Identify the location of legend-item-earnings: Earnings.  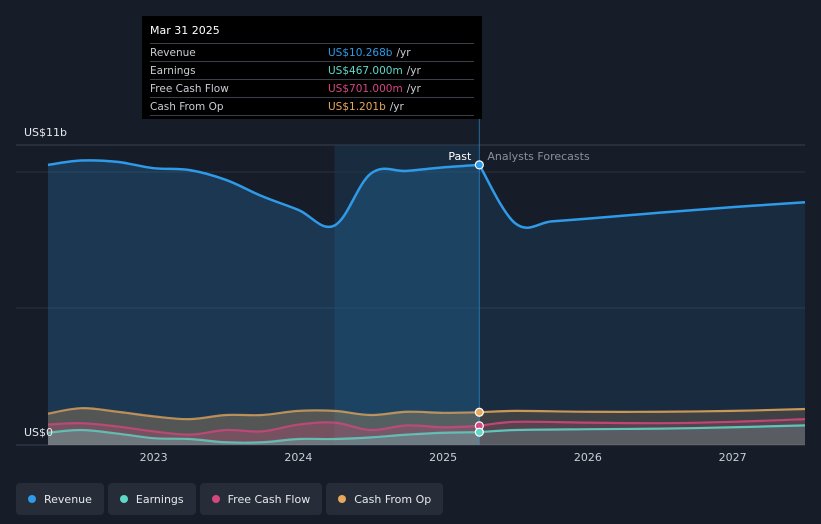
(151, 499).